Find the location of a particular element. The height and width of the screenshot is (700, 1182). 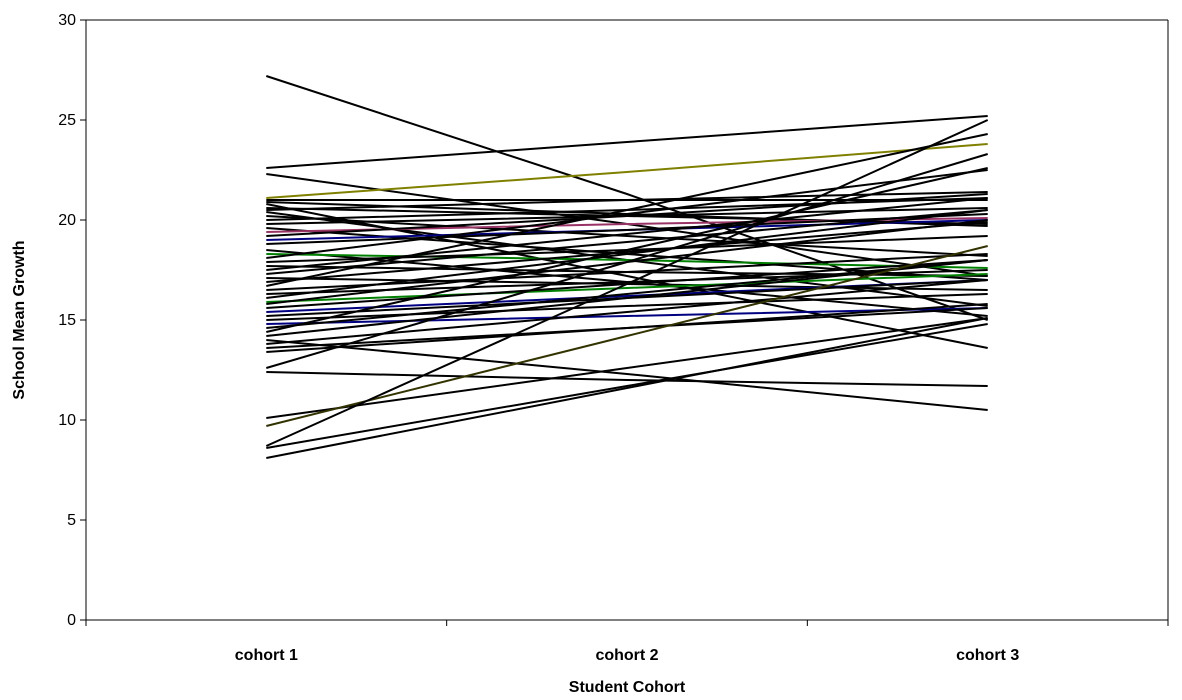

x-category-label: cohort 2 is located at coordinates (626, 655).